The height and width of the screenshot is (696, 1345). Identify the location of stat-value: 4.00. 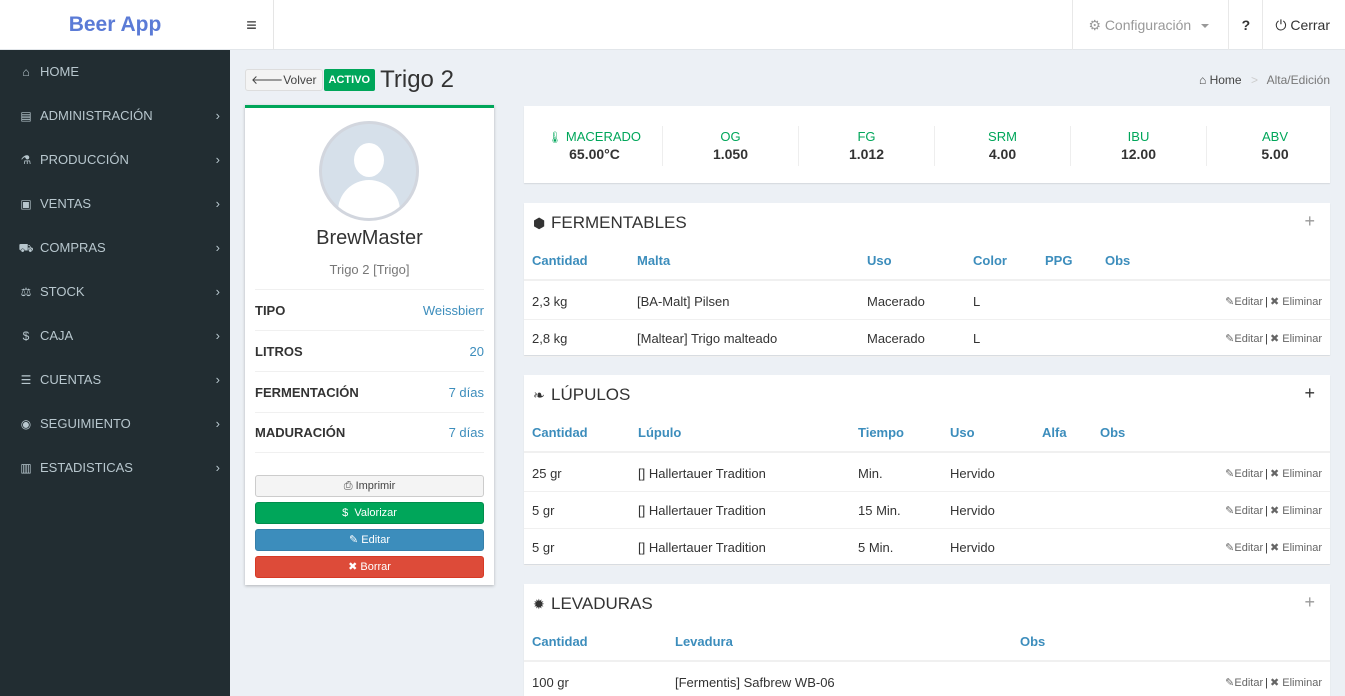
(1002, 154).